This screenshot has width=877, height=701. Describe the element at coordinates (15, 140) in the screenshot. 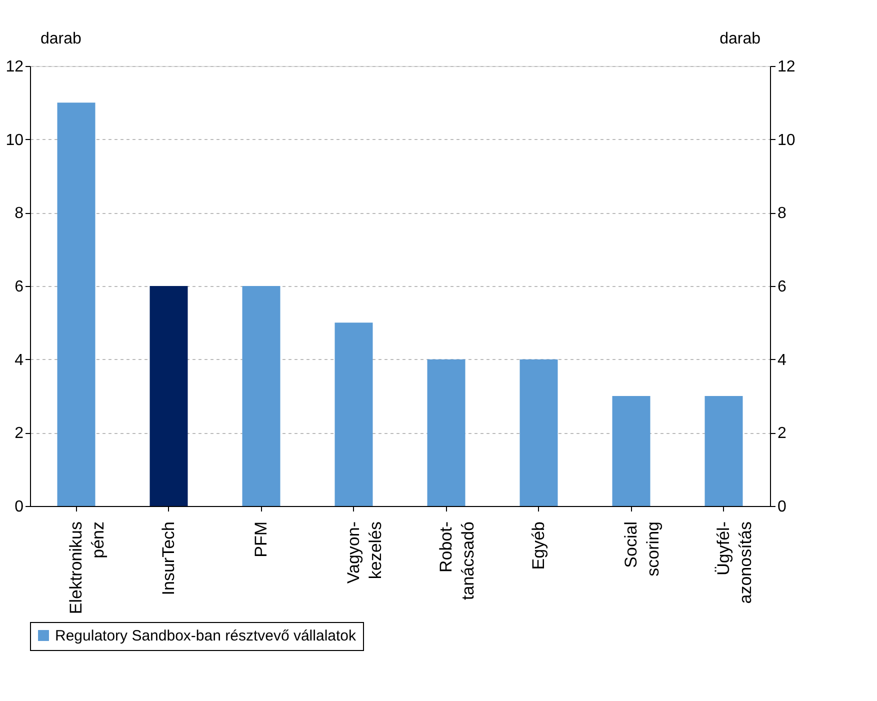

I see `y-tick-label: 10` at that location.